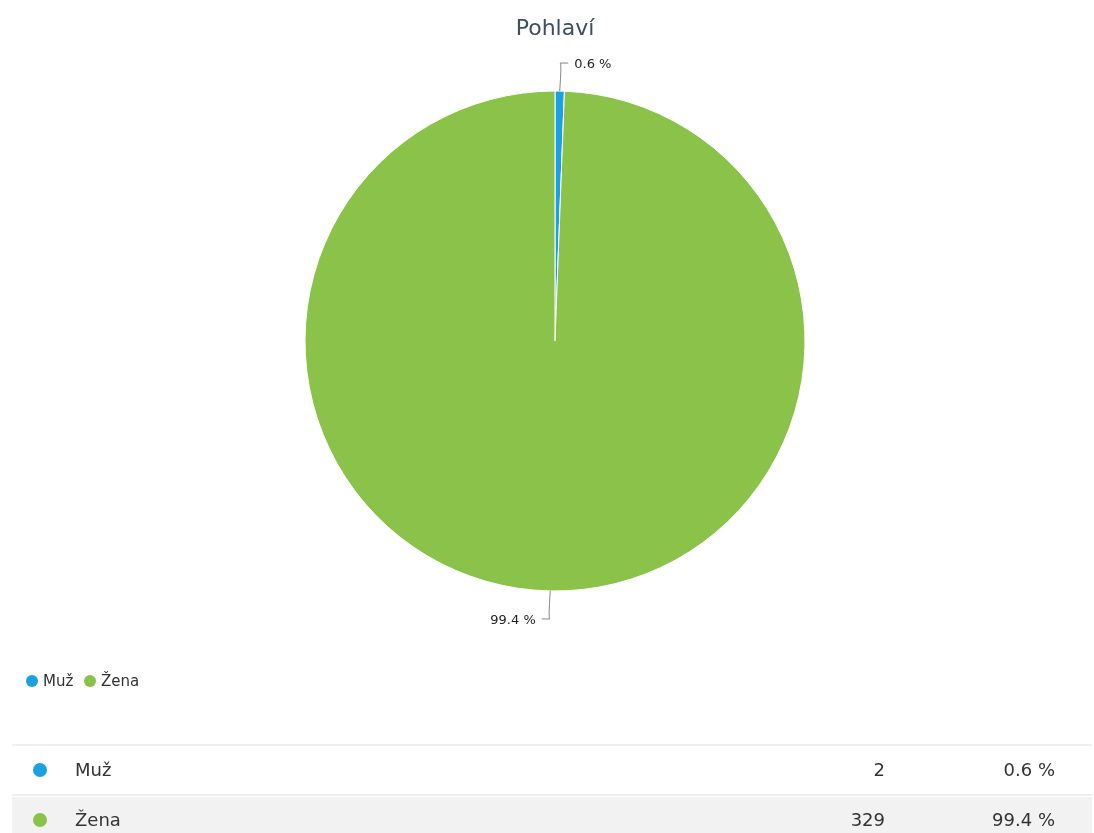 Image resolution: width=1094 pixels, height=833 pixels. Describe the element at coordinates (58, 681) in the screenshot. I see `legend-label: Muž` at that location.